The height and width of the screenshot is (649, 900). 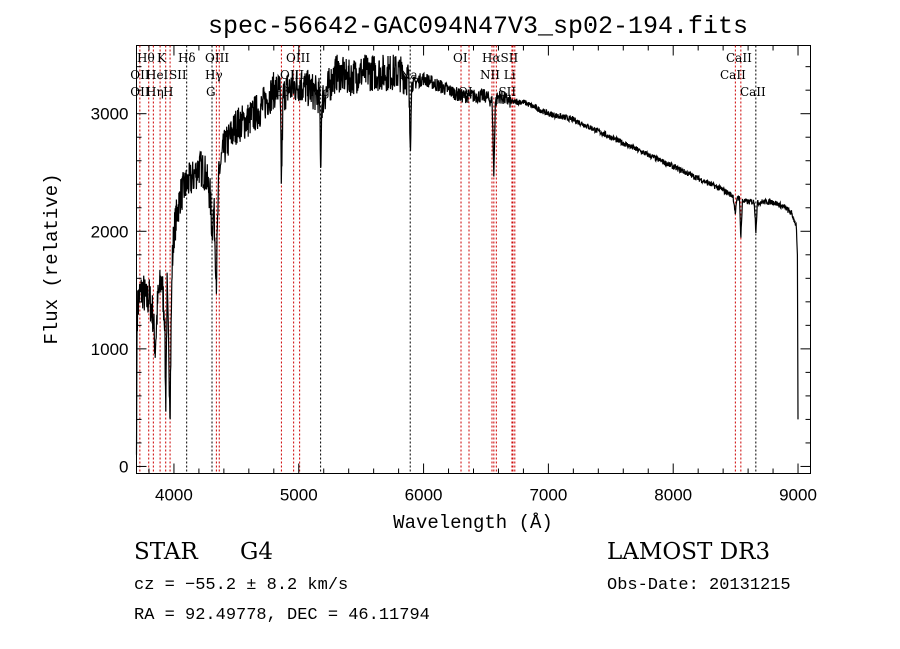 I want to click on line-label: H, so click(x=168, y=92).